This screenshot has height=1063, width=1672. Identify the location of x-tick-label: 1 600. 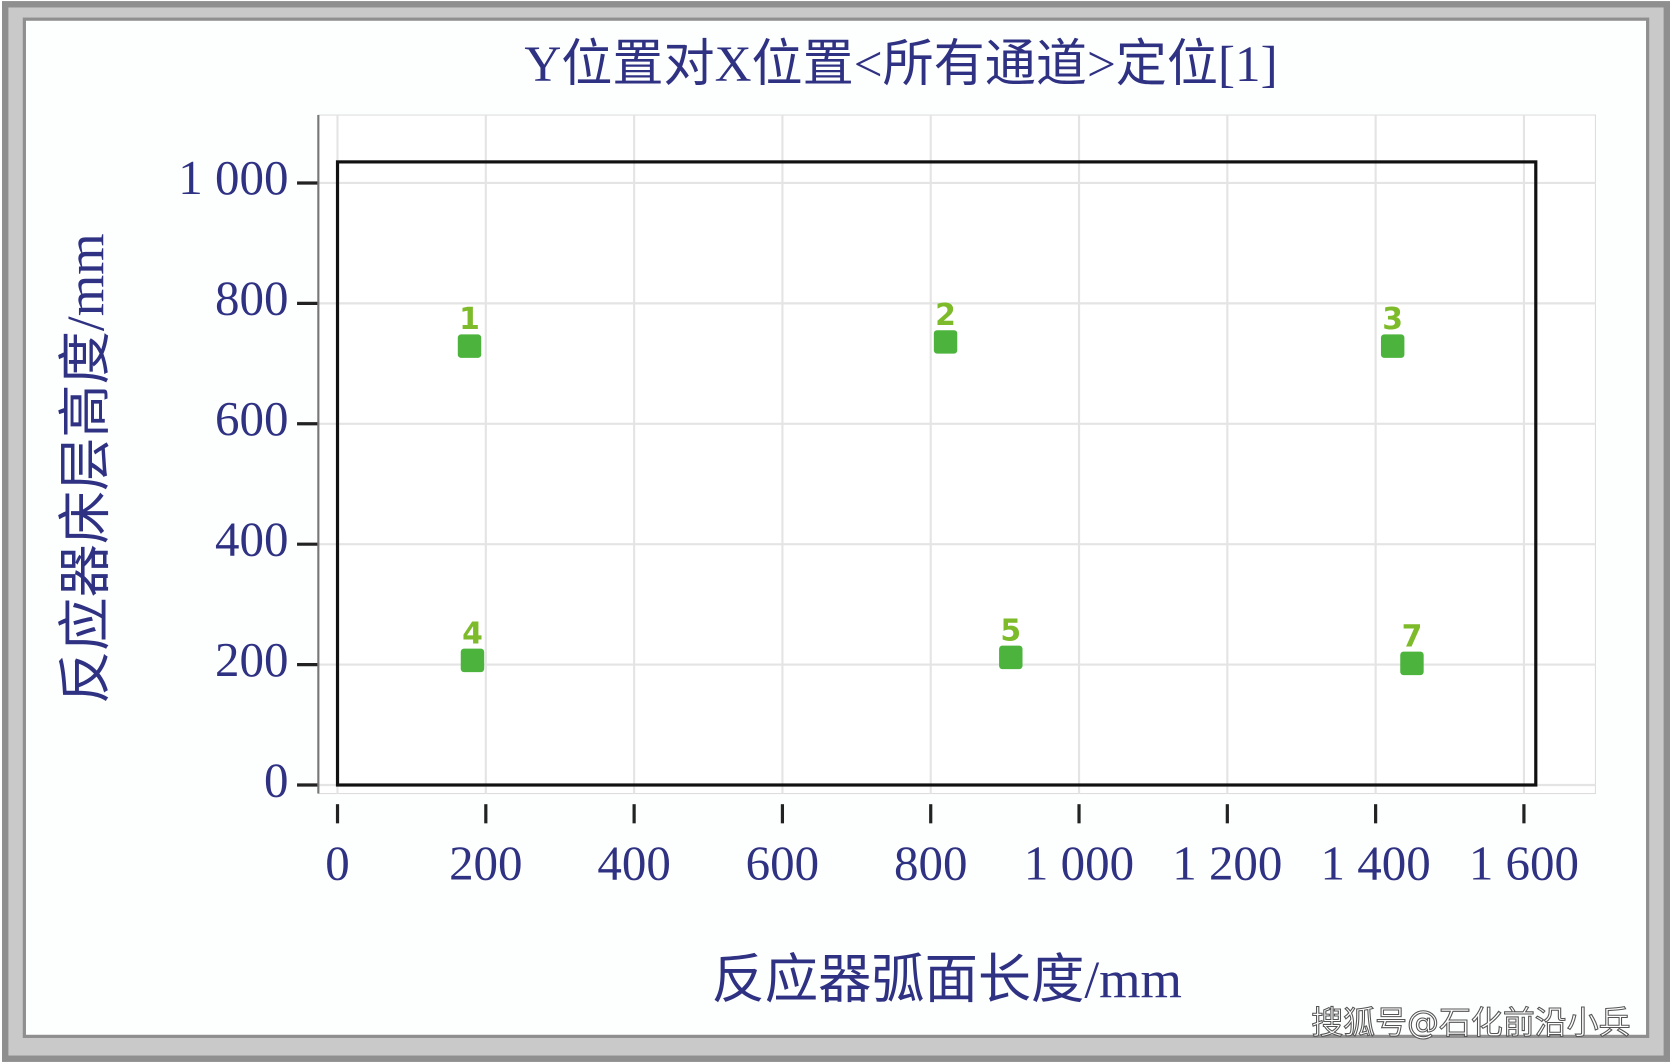
(1524, 862).